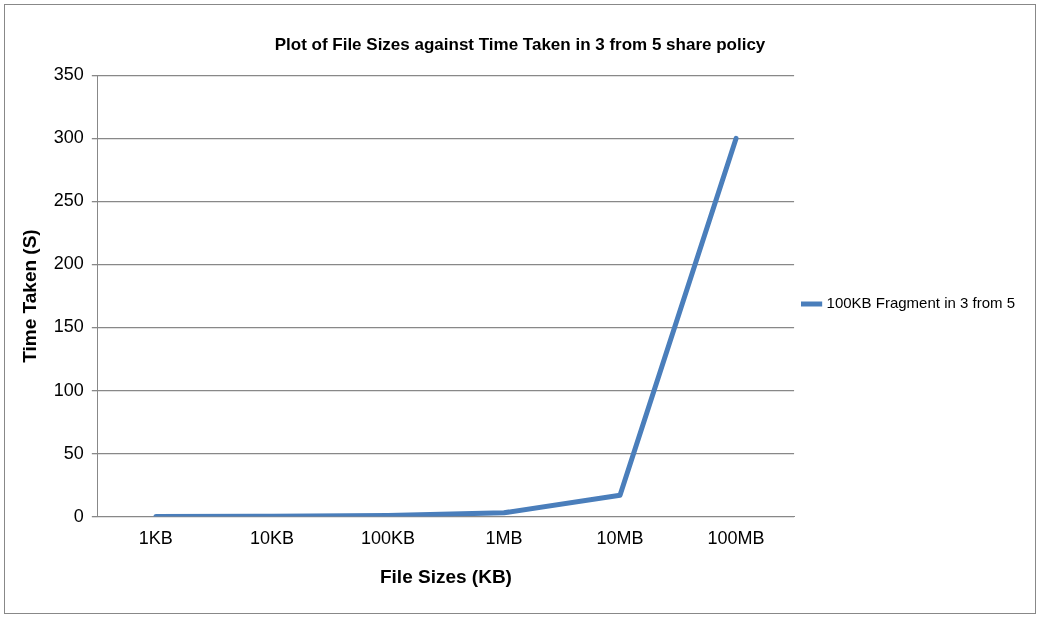 The image size is (1040, 619). What do you see at coordinates (73, 452) in the screenshot?
I see `y-tick-label: 50` at bounding box center [73, 452].